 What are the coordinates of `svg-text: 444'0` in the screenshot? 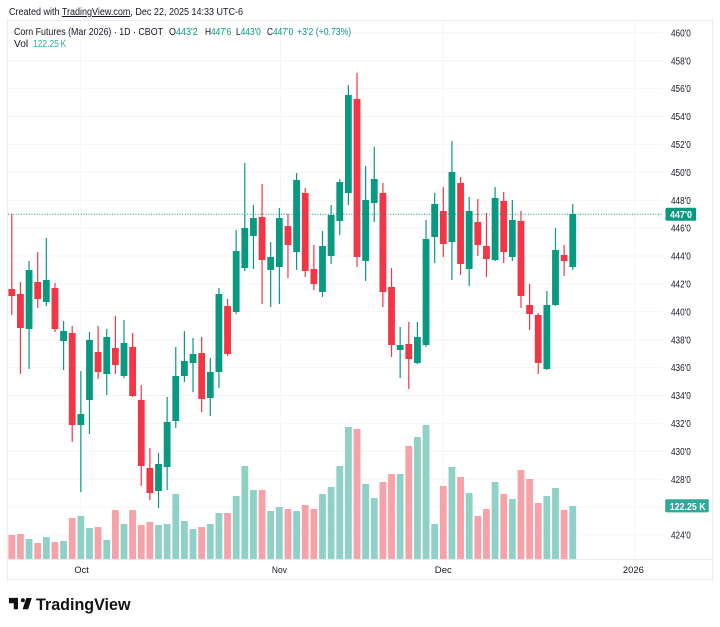 It's located at (681, 257).